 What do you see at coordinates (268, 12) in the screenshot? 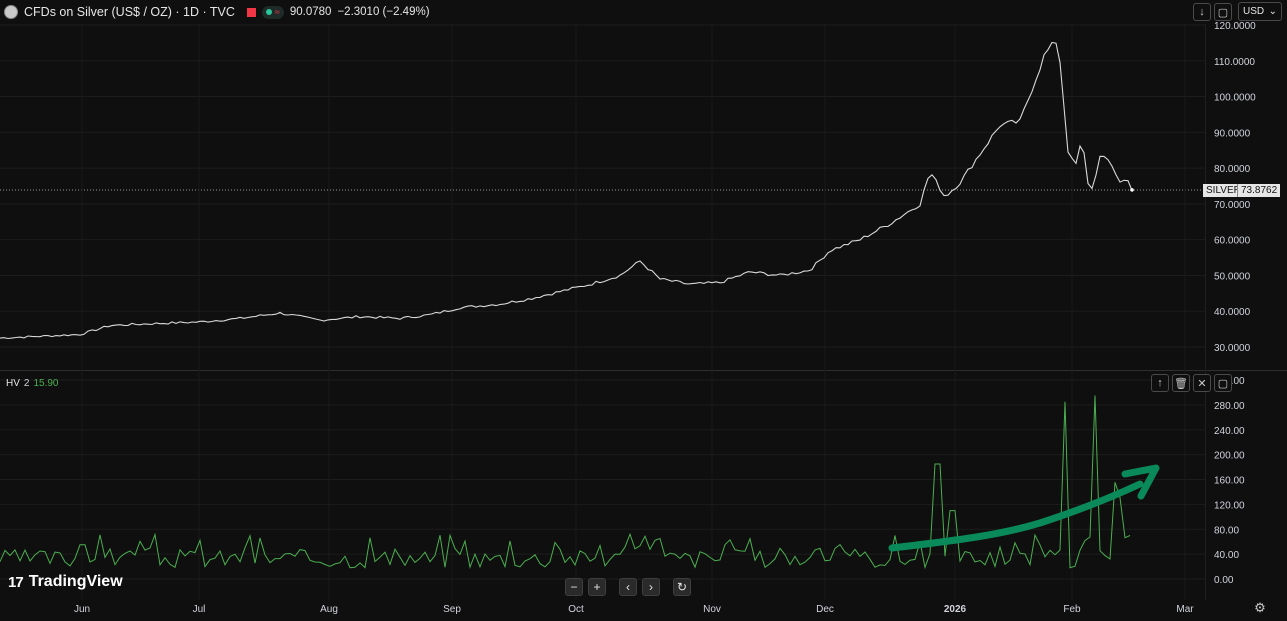
I see `market-open-dot-icon` at bounding box center [268, 12].